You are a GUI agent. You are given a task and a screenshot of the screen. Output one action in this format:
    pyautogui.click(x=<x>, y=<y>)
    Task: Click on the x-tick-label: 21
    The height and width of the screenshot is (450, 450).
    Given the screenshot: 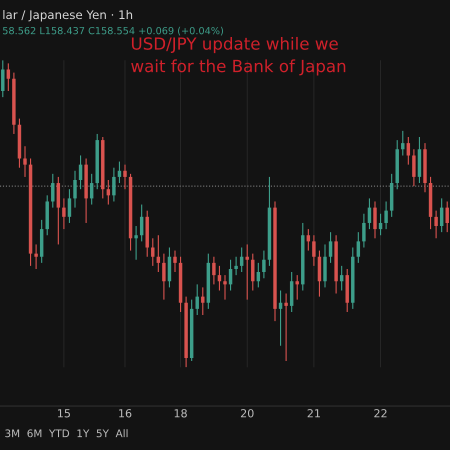 What is the action you would take?
    pyautogui.click(x=314, y=413)
    